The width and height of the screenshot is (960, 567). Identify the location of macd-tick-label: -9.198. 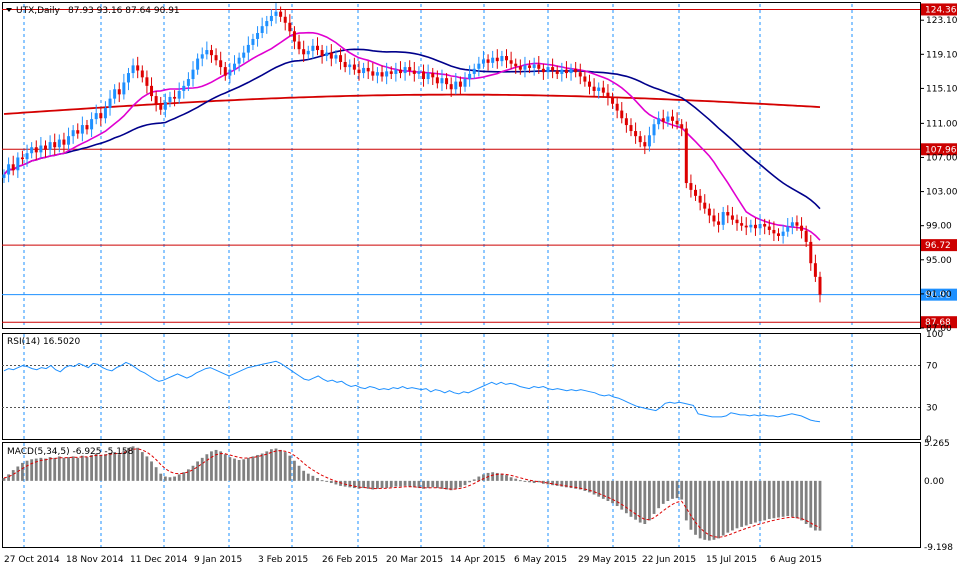
(938, 548).